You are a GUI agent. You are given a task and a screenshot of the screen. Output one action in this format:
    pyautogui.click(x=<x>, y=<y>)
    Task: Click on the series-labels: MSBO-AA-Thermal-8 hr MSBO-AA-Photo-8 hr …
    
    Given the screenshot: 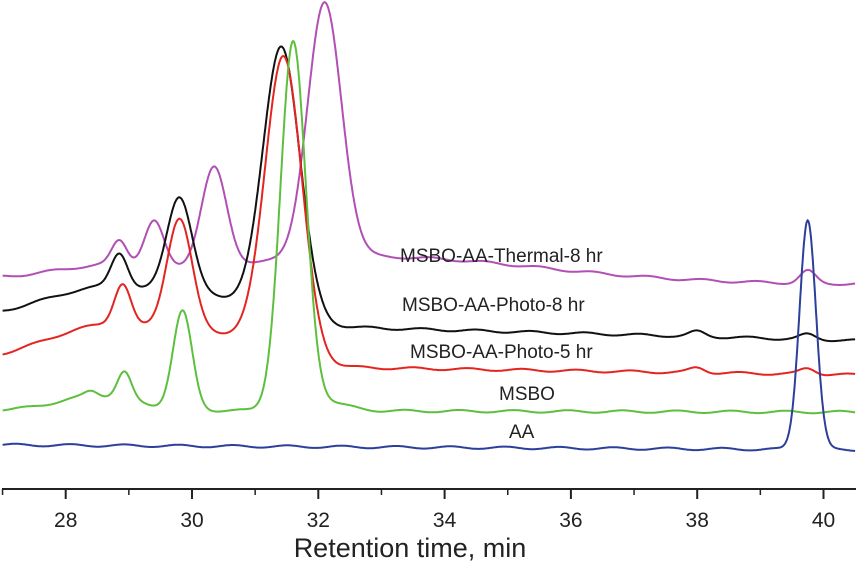 What is the action you would take?
    pyautogui.click(x=501, y=344)
    